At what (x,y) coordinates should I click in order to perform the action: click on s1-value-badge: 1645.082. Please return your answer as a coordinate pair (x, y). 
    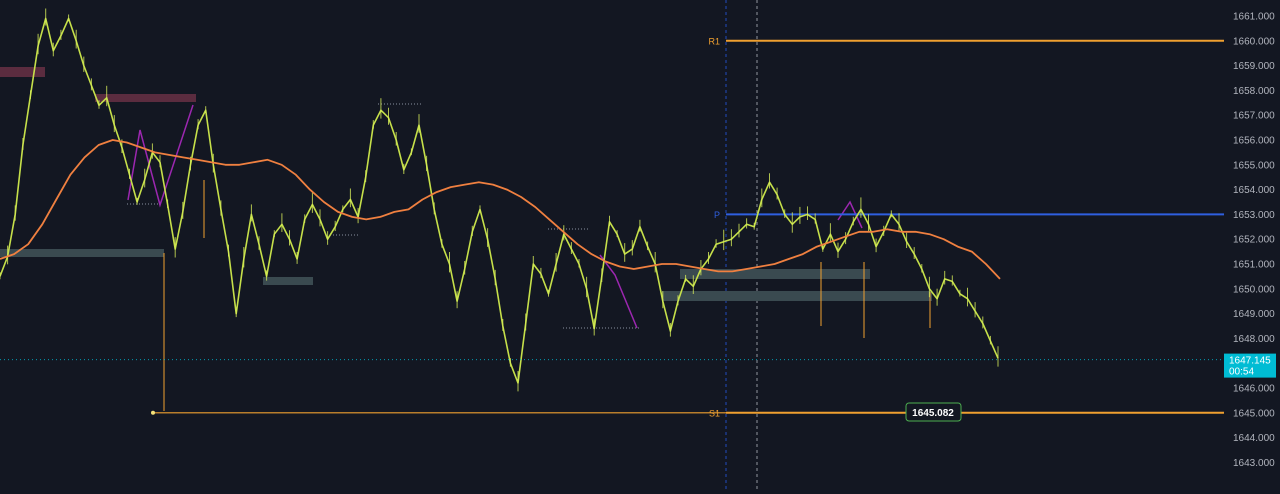
    Looking at the image, I should click on (933, 412).